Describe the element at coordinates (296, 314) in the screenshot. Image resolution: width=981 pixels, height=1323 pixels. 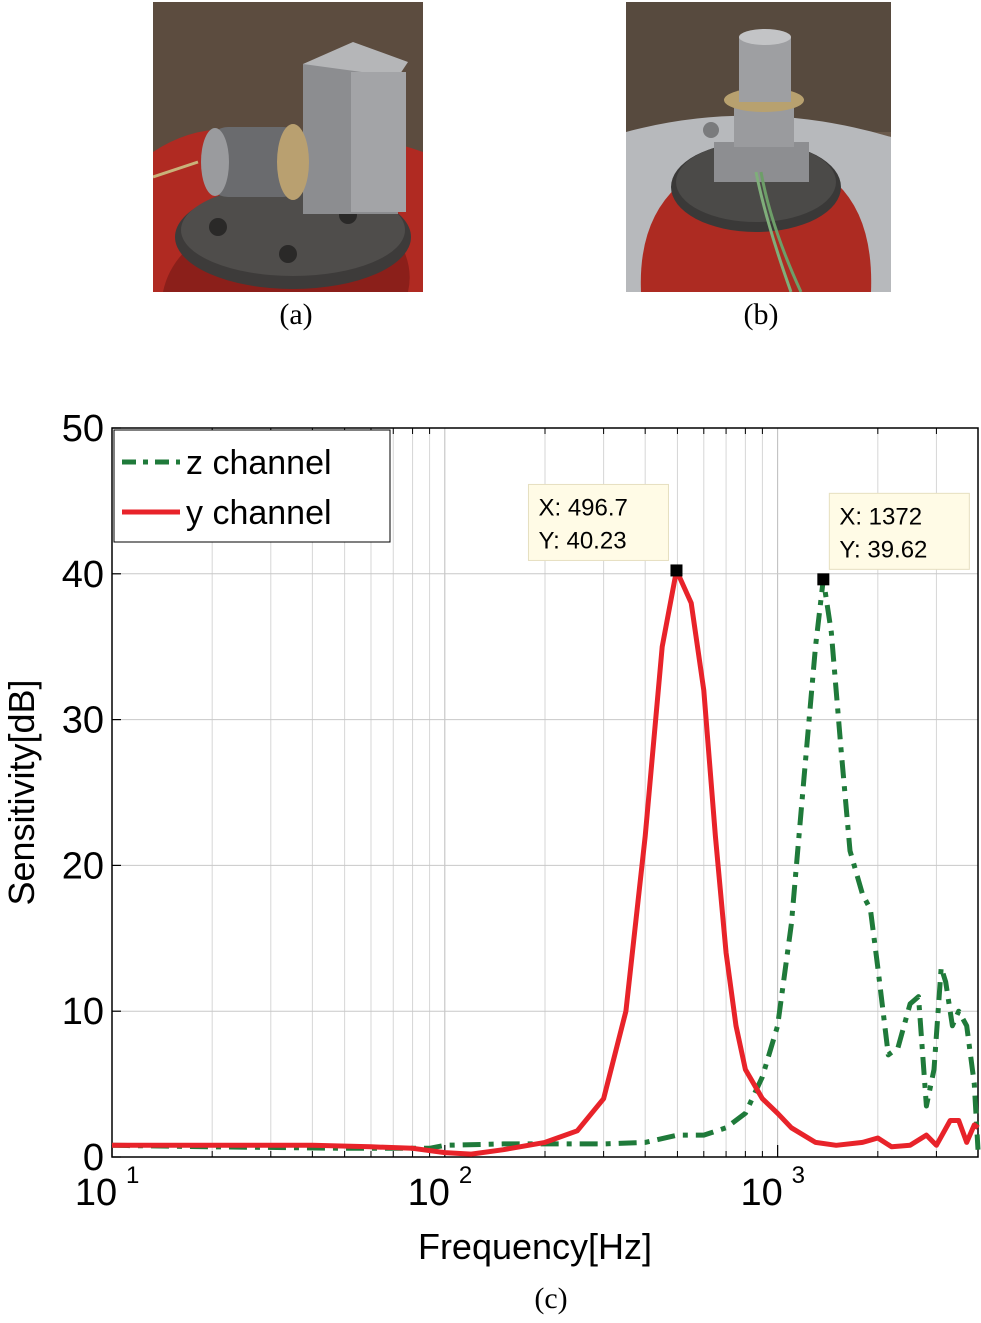
I see `caption-a: (a)` at that location.